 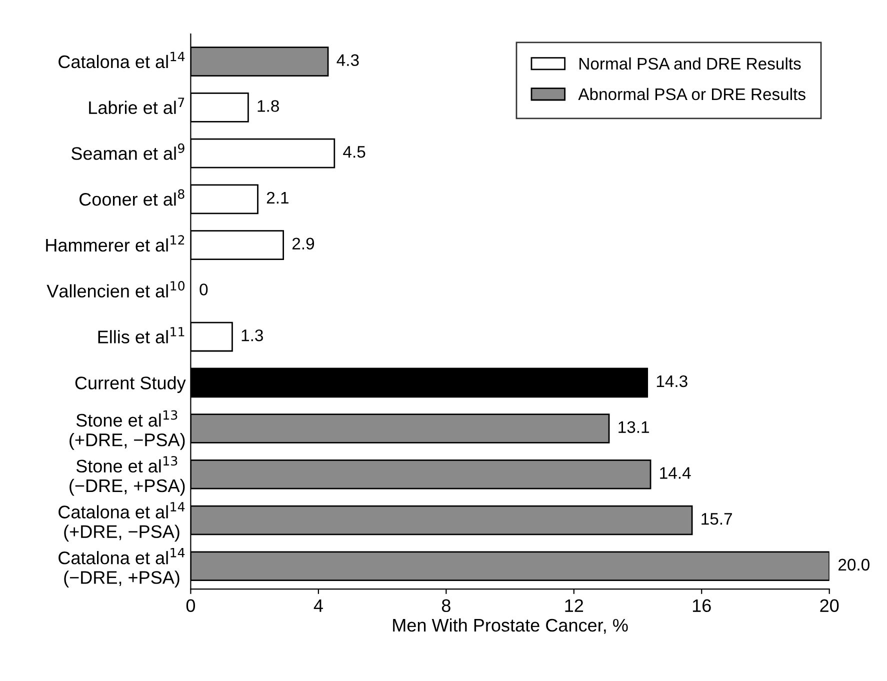 I want to click on data-label: 15.7, so click(x=717, y=519).